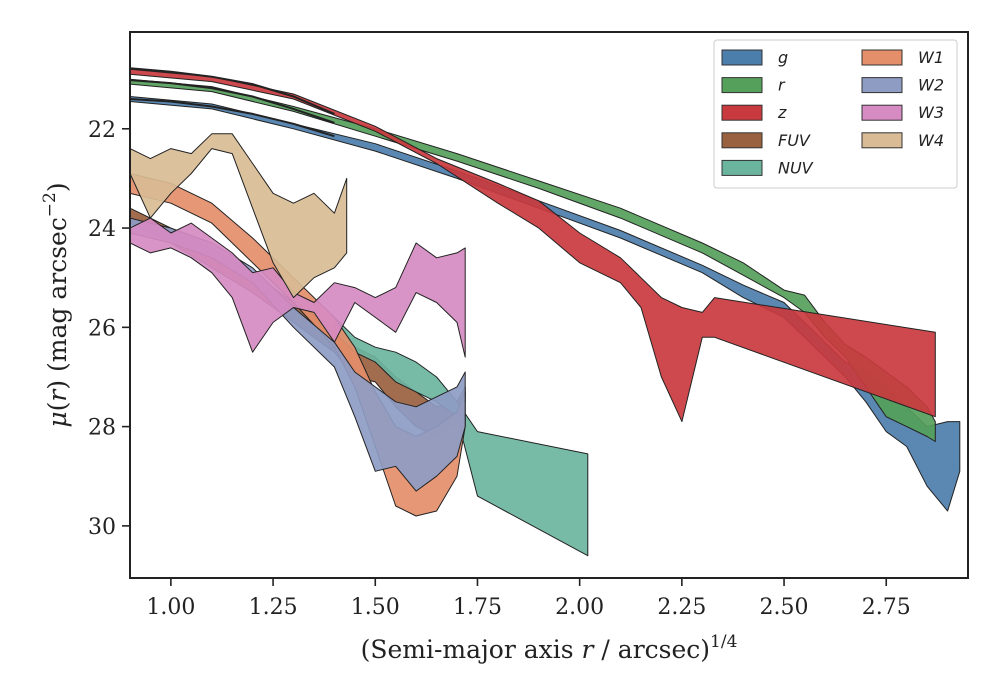 The image size is (1000, 700). I want to click on series-band-w3, so click(298, 287).